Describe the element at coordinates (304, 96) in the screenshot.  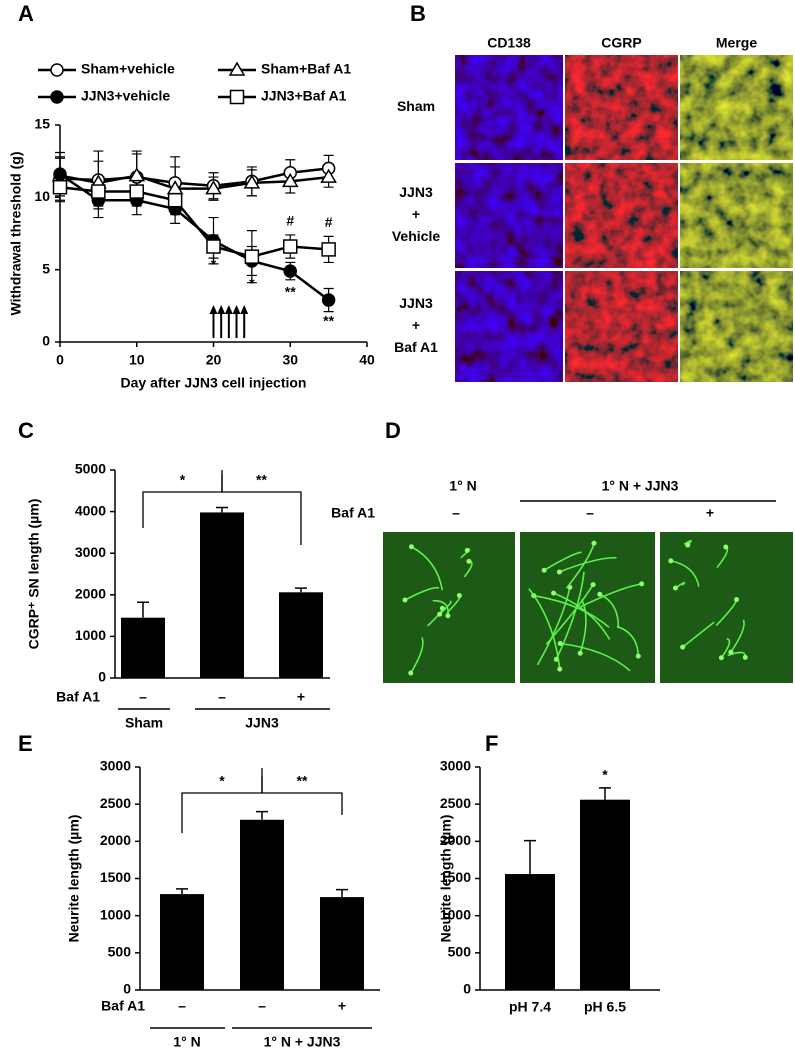
I see `legend-label: JJN3+Baf A1` at that location.